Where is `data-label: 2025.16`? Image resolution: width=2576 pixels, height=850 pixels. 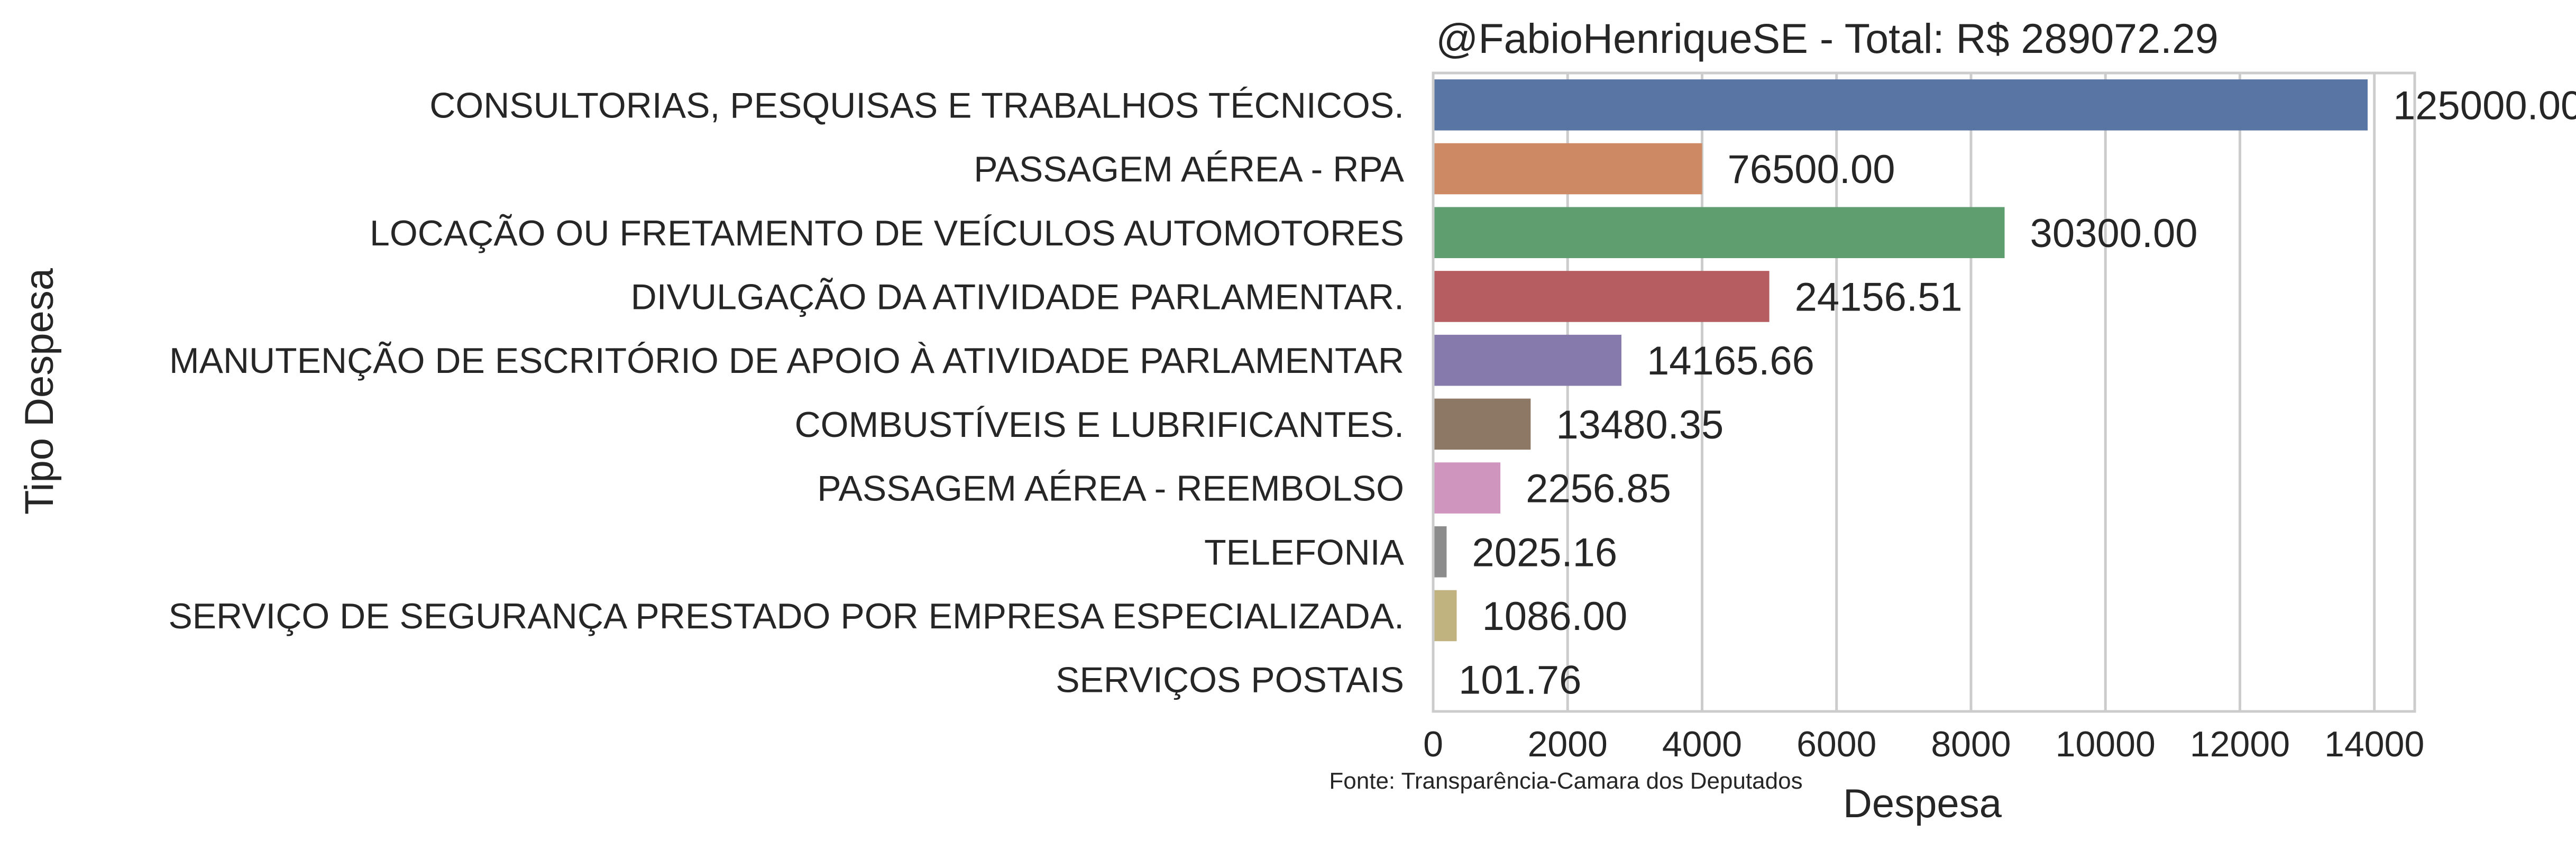
data-label: 2025.16 is located at coordinates (1544, 552).